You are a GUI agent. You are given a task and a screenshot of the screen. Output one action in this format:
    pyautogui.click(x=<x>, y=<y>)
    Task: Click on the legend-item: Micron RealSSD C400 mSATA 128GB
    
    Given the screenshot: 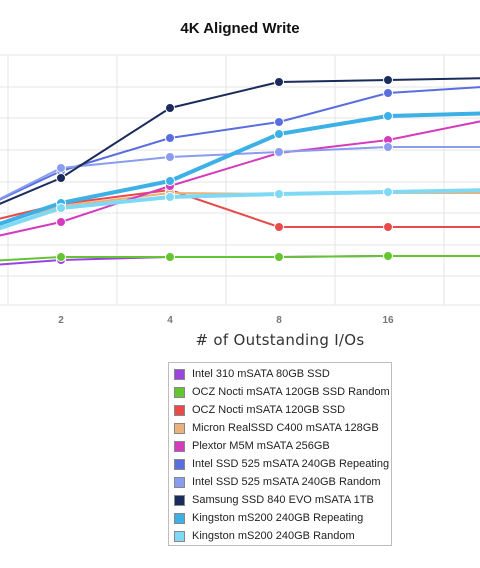 What is the action you would take?
    pyautogui.click(x=282, y=428)
    